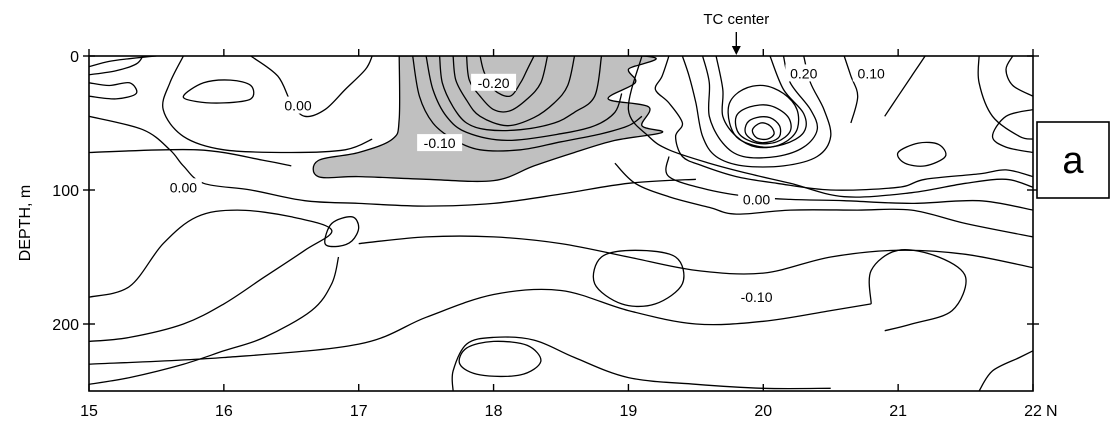 This screenshot has width=1118, height=430. I want to click on x-tick-label: 21, so click(898, 411).